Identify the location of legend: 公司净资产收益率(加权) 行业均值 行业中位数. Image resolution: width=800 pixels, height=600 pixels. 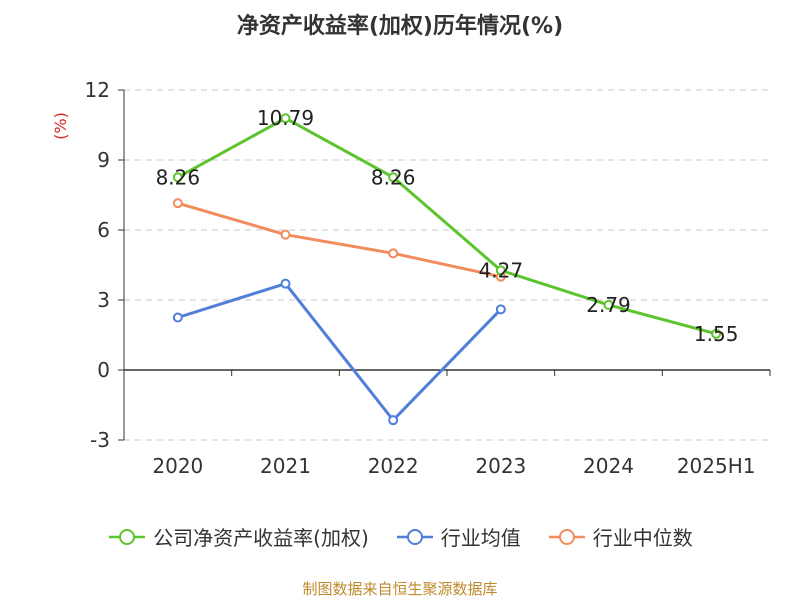
(400, 536).